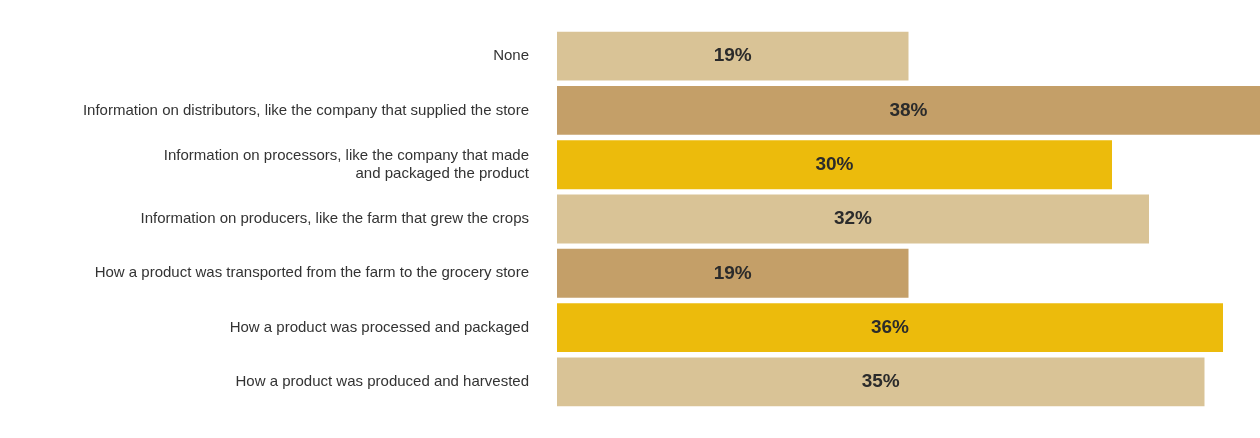  Describe the element at coordinates (334, 218) in the screenshot. I see `y-tick-label: Information on producers, like the farm that grew the crops` at that location.